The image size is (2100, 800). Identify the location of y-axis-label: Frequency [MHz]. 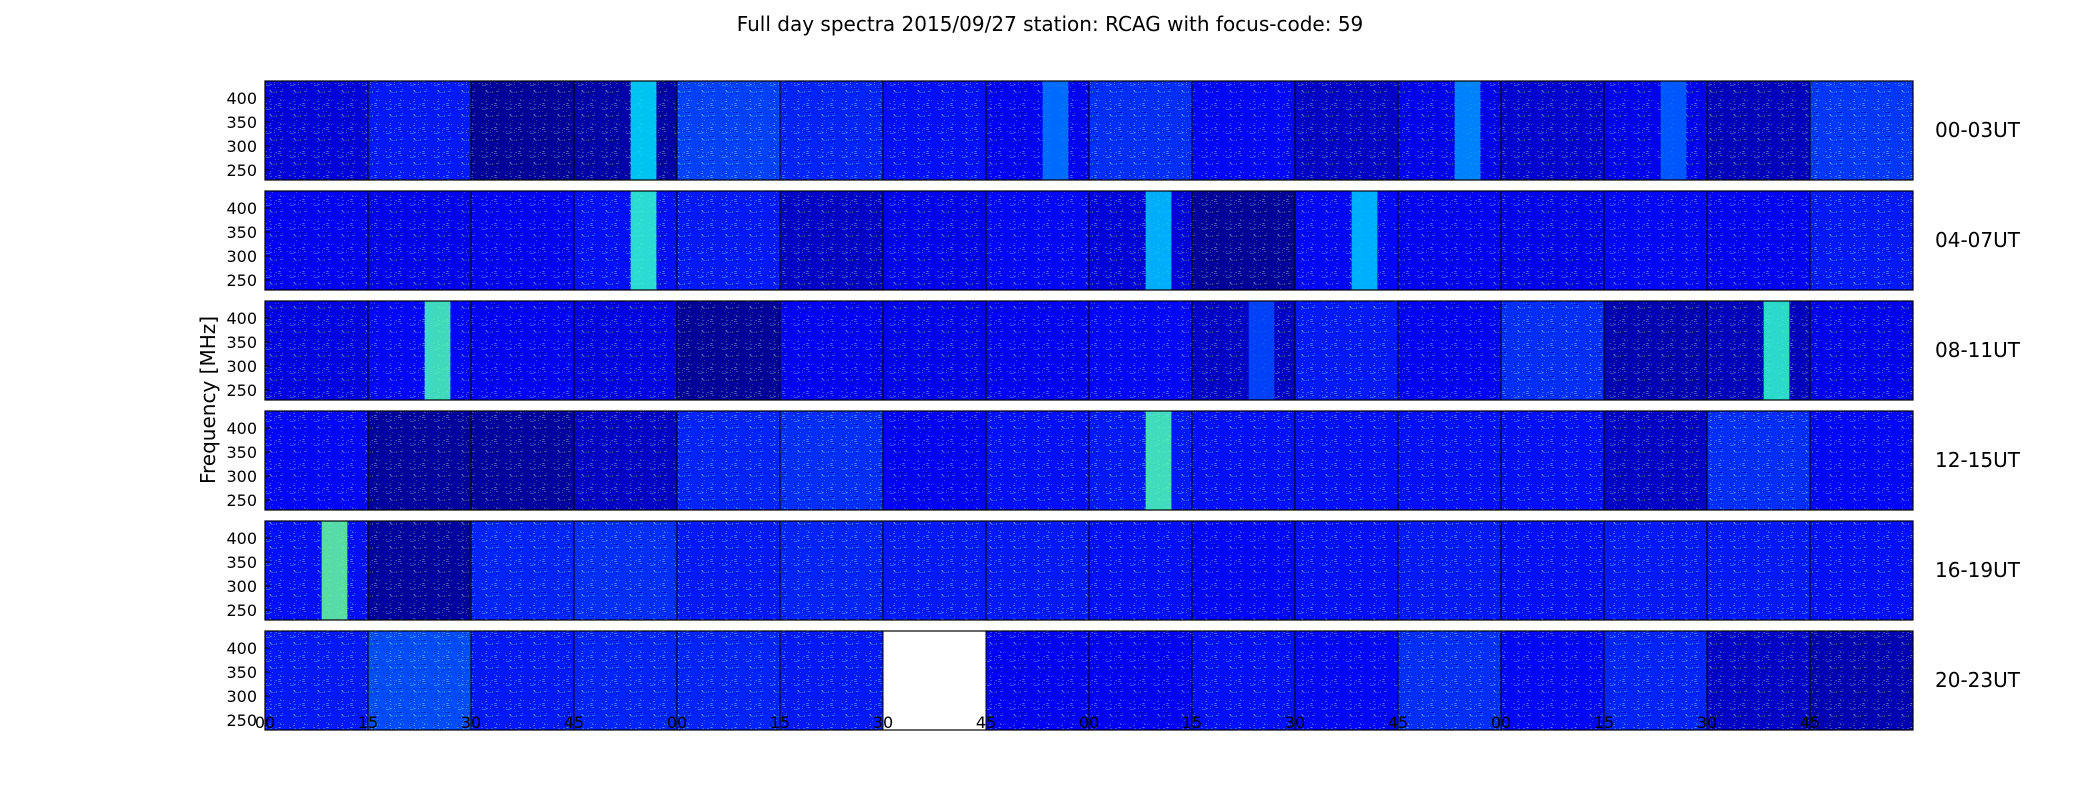
(208, 400).